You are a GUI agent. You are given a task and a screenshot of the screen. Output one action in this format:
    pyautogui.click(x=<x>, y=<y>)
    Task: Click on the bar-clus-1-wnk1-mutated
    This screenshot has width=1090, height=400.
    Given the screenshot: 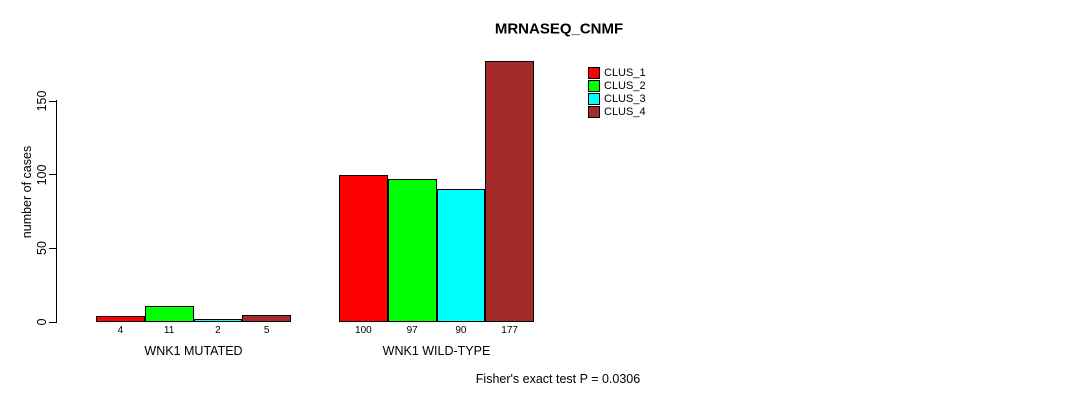 What is the action you would take?
    pyautogui.click(x=120, y=319)
    